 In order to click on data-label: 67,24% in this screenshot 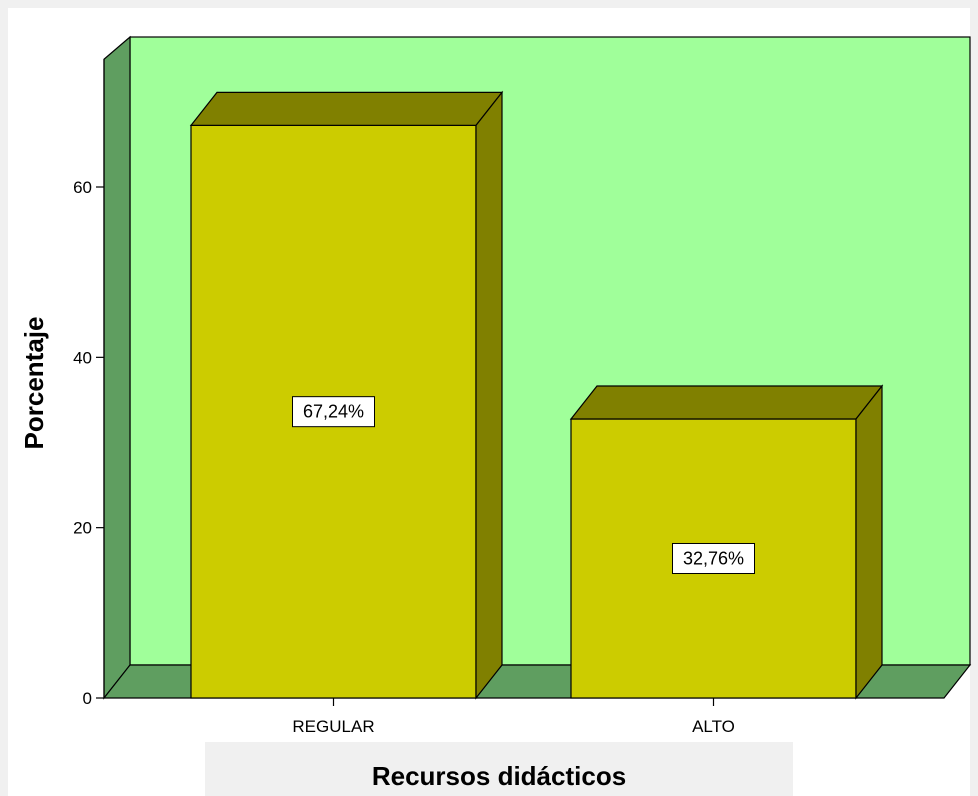, I will do `click(333, 412)`.